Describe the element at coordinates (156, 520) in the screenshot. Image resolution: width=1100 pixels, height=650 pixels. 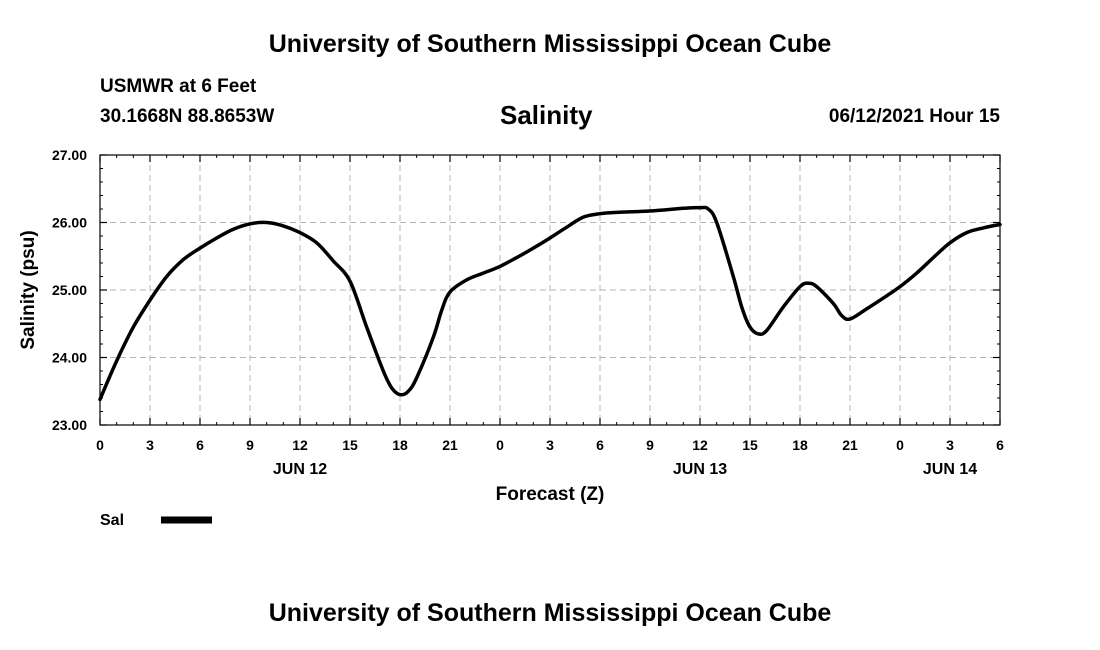
I see `legend: Sal` at that location.